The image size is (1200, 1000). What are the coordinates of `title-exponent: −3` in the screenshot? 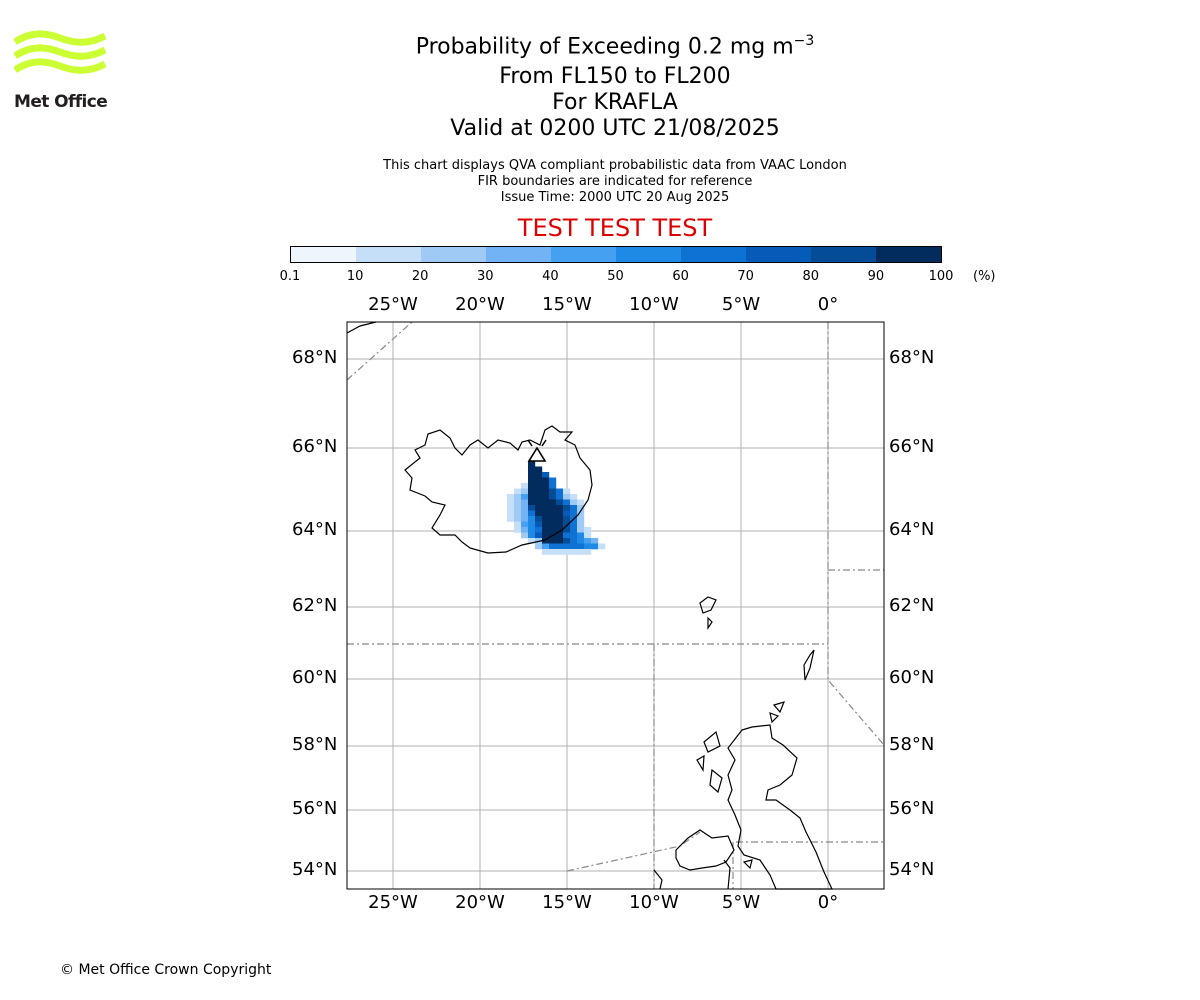 It's located at (804, 41).